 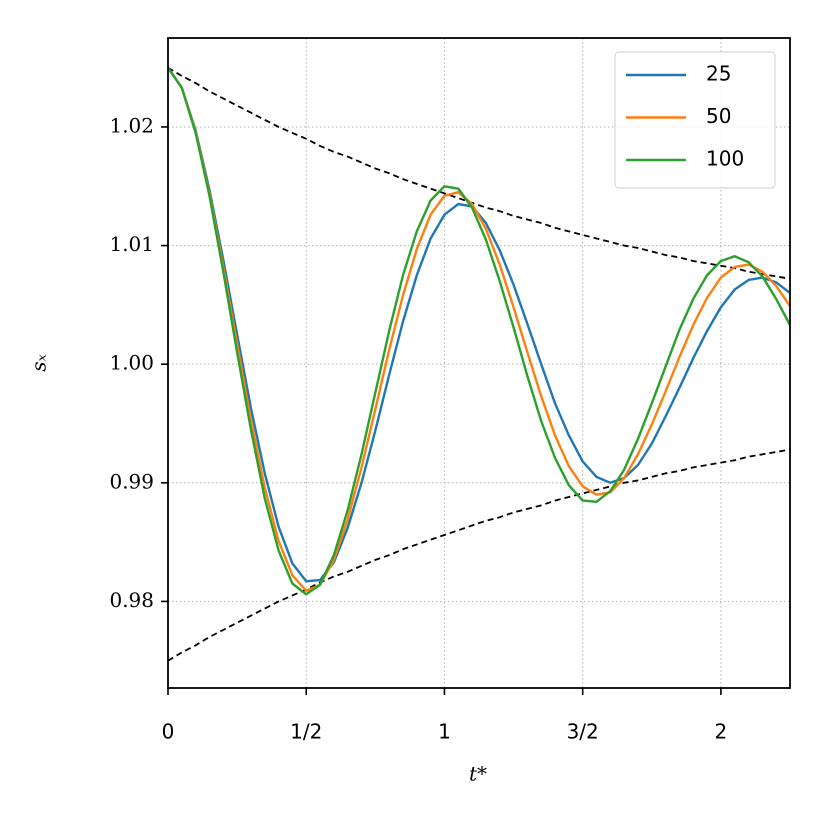 What do you see at coordinates (131, 125) in the screenshot?
I see `y-tick-label: 1.02` at bounding box center [131, 125].